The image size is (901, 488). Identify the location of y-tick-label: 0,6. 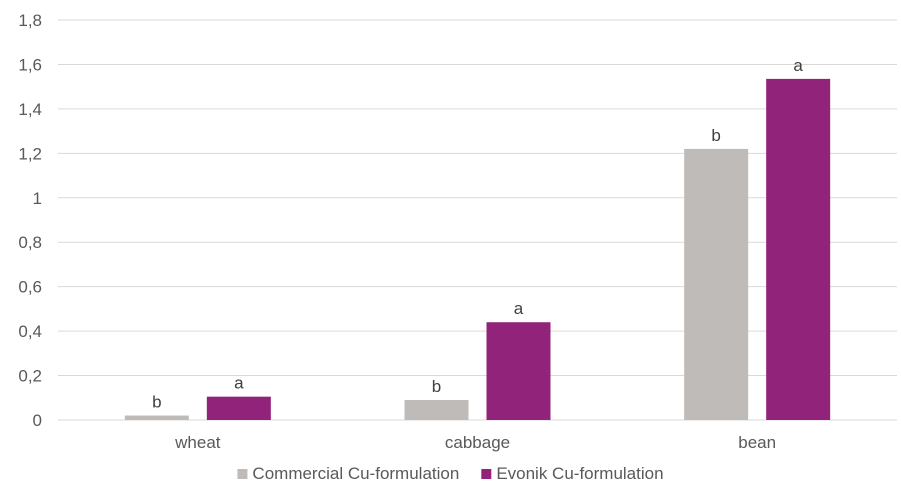
(30, 287).